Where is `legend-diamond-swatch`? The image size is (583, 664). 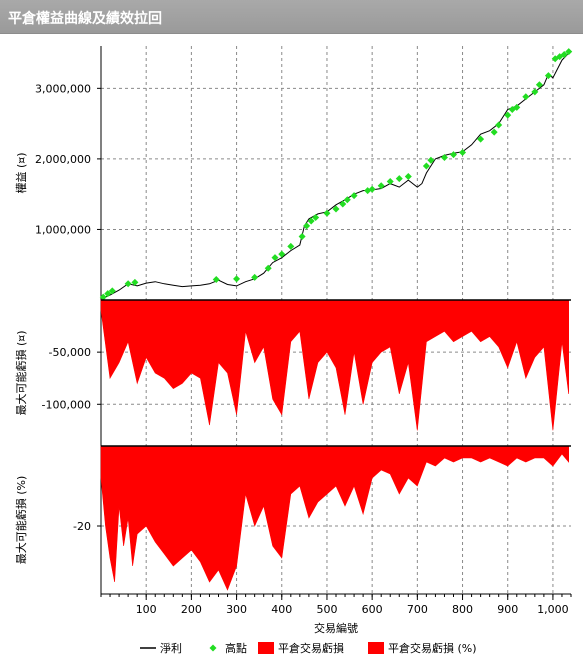 legend-diamond-swatch is located at coordinates (213, 648).